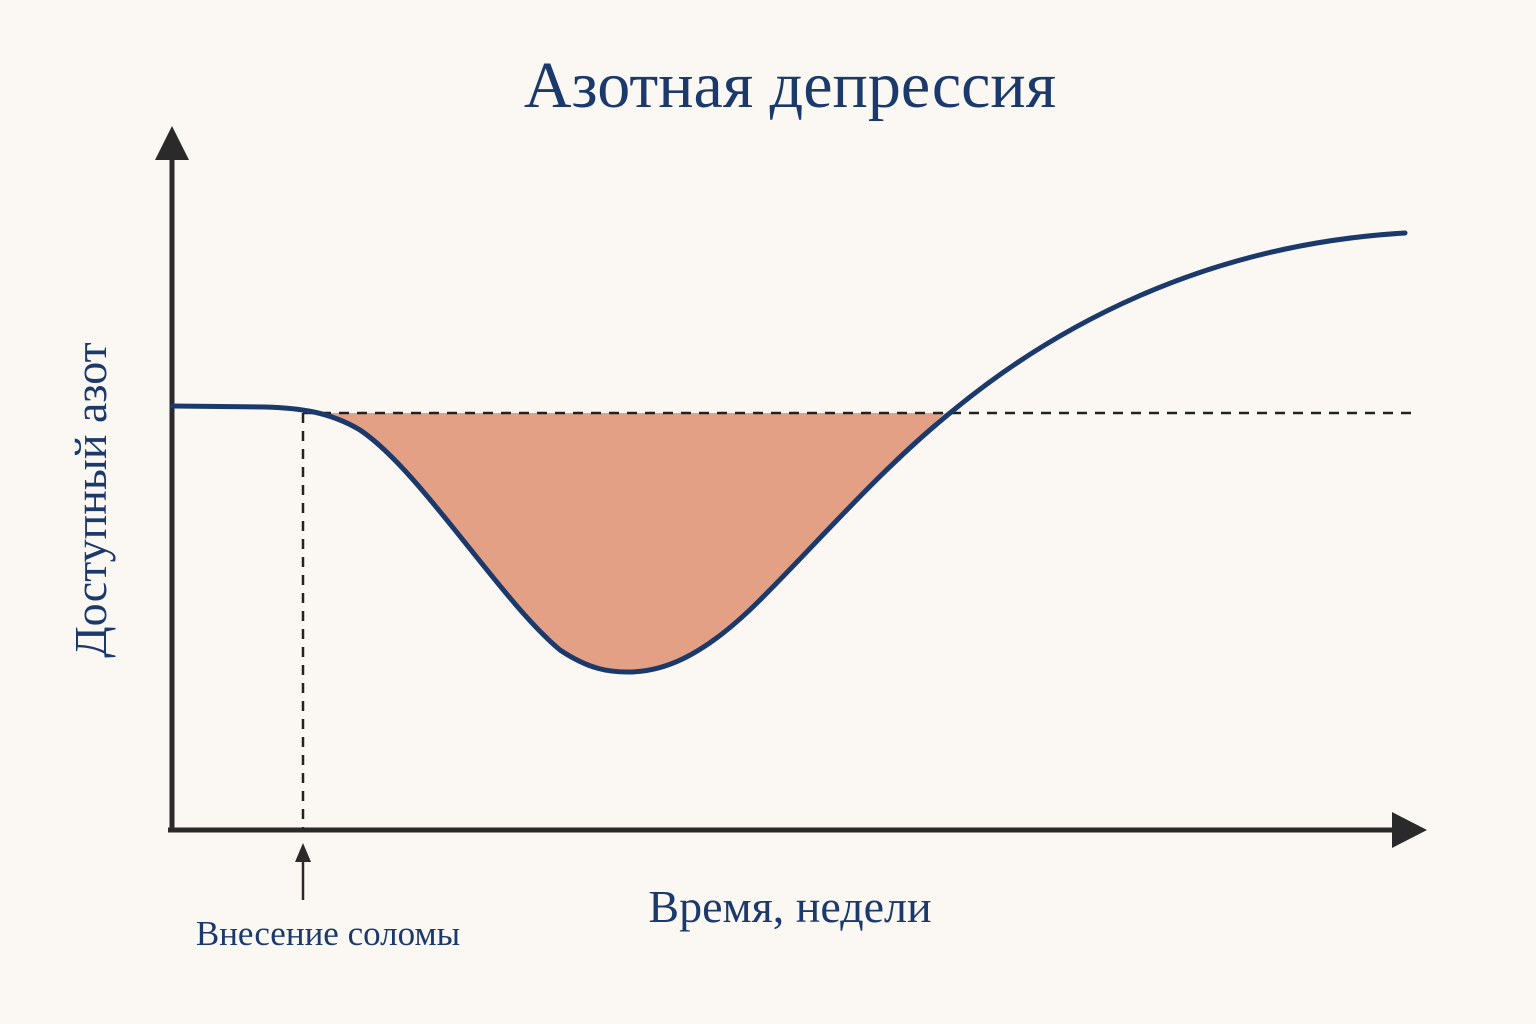 The height and width of the screenshot is (1024, 1536). Describe the element at coordinates (629, 542) in the screenshot. I see `depression-area` at that location.